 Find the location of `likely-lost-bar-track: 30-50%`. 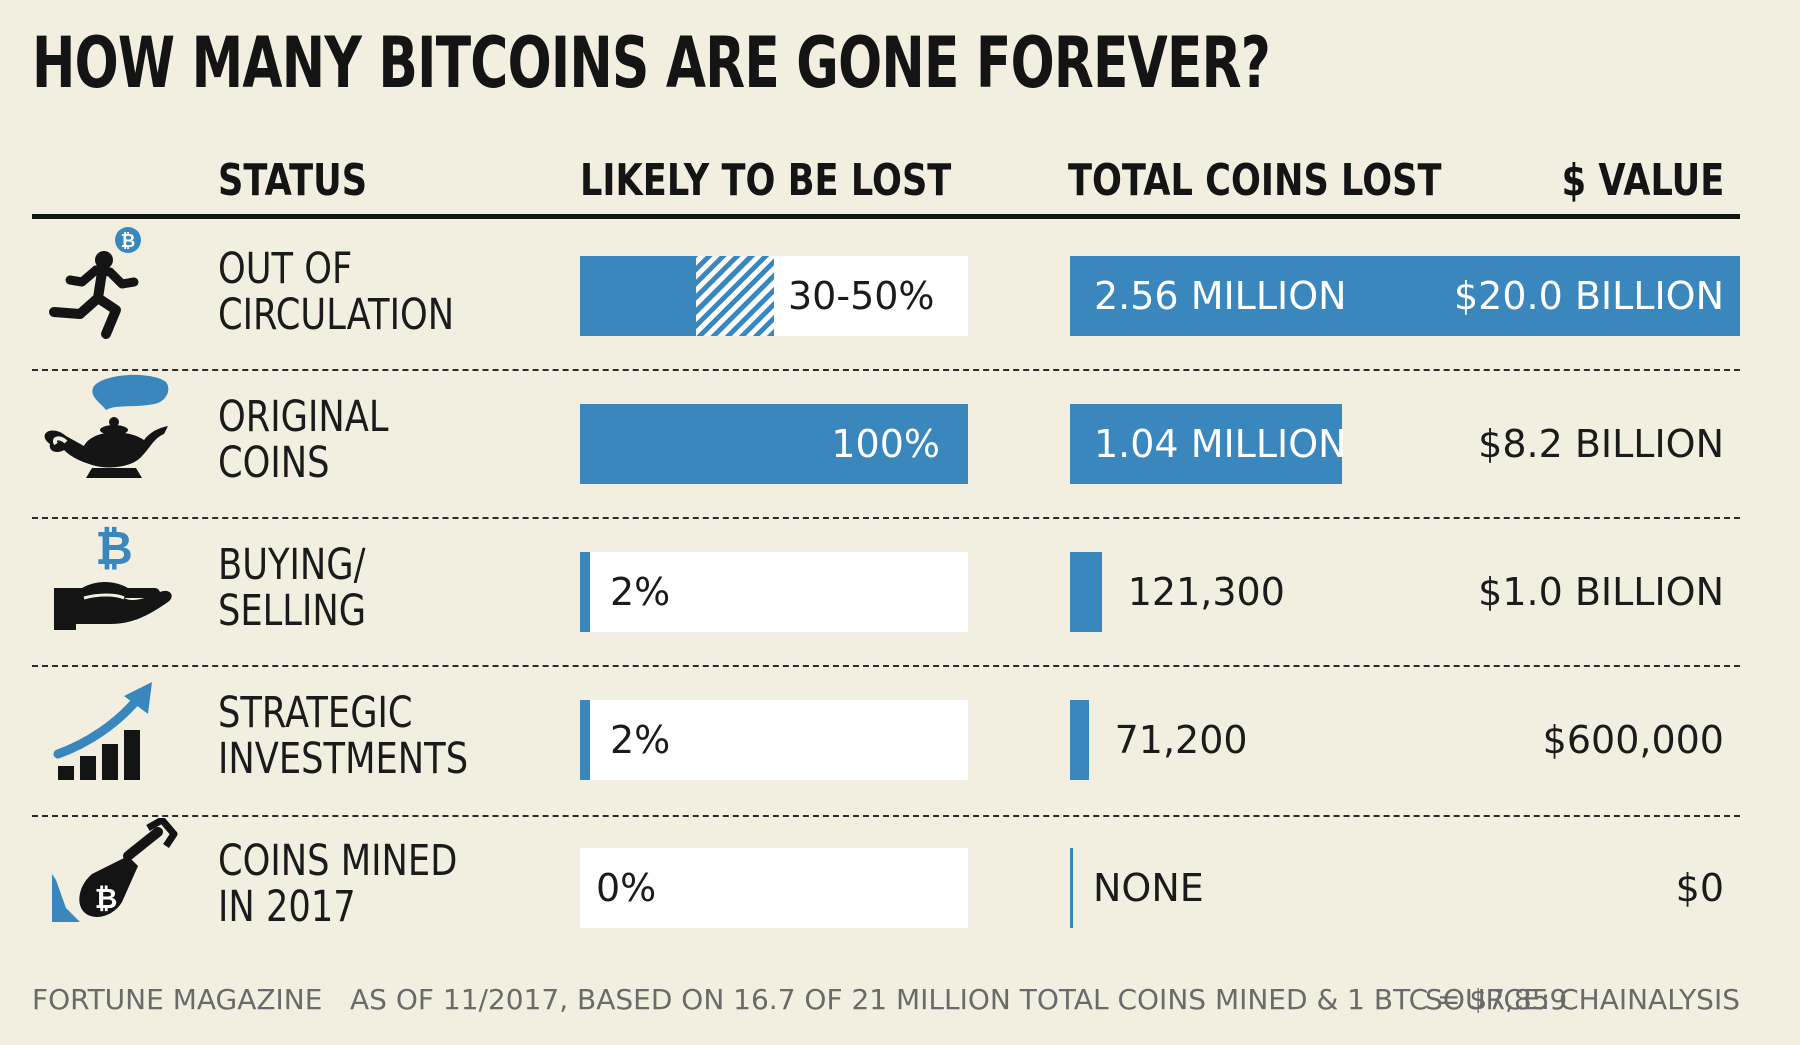

likely-lost-bar-track: 30-50% is located at coordinates (774, 296).